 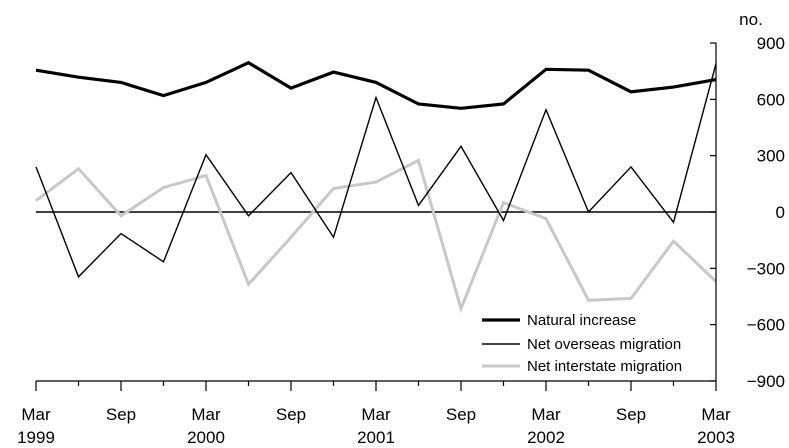 I want to click on series-line-natural-increase, so click(x=376, y=85).